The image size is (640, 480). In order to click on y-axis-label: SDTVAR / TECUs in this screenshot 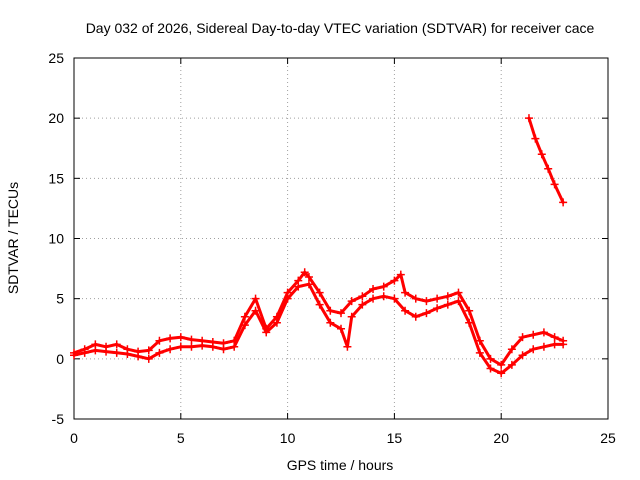, I will do `click(13, 238)`.